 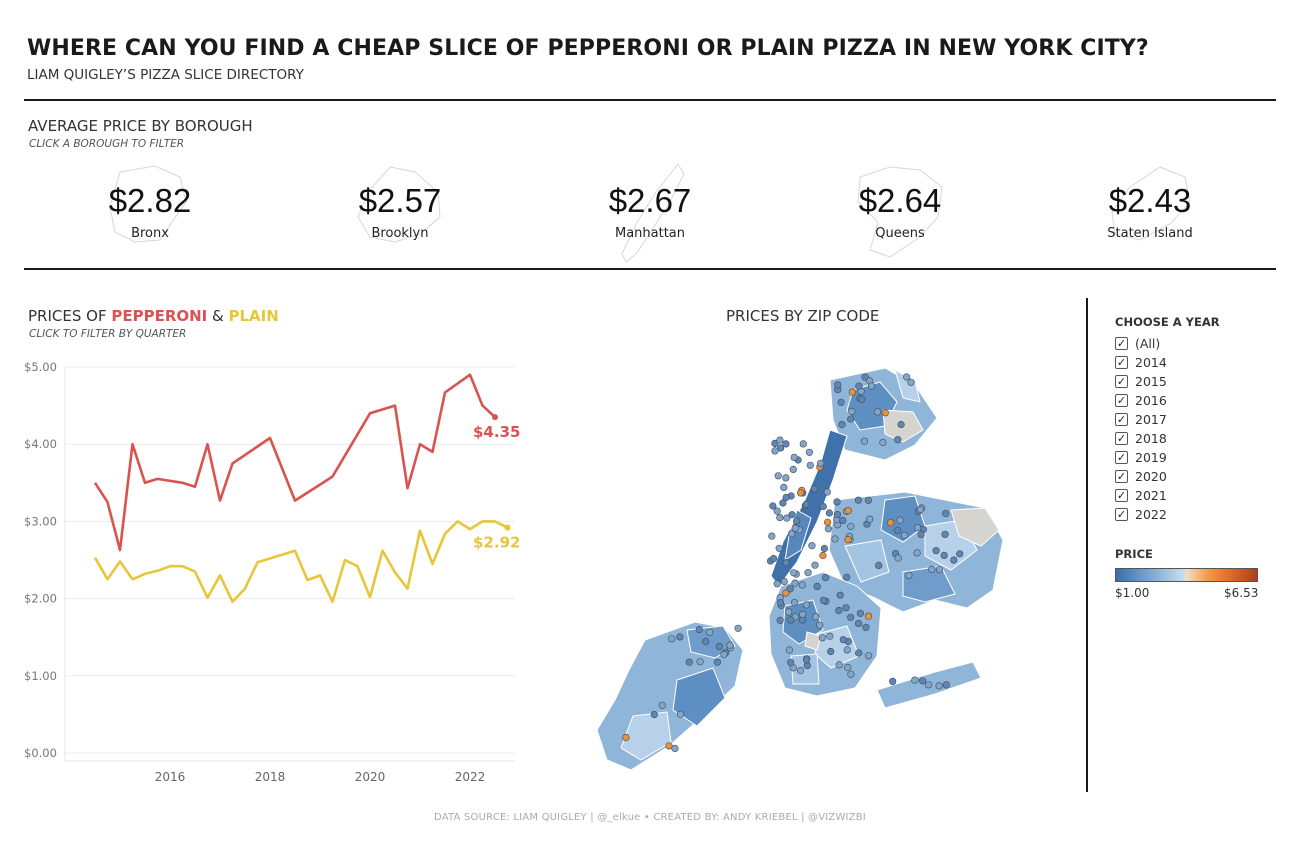 What do you see at coordinates (400, 212) in the screenshot?
I see `borough-tile-brooklyn: $2.57 Brooklyn` at bounding box center [400, 212].